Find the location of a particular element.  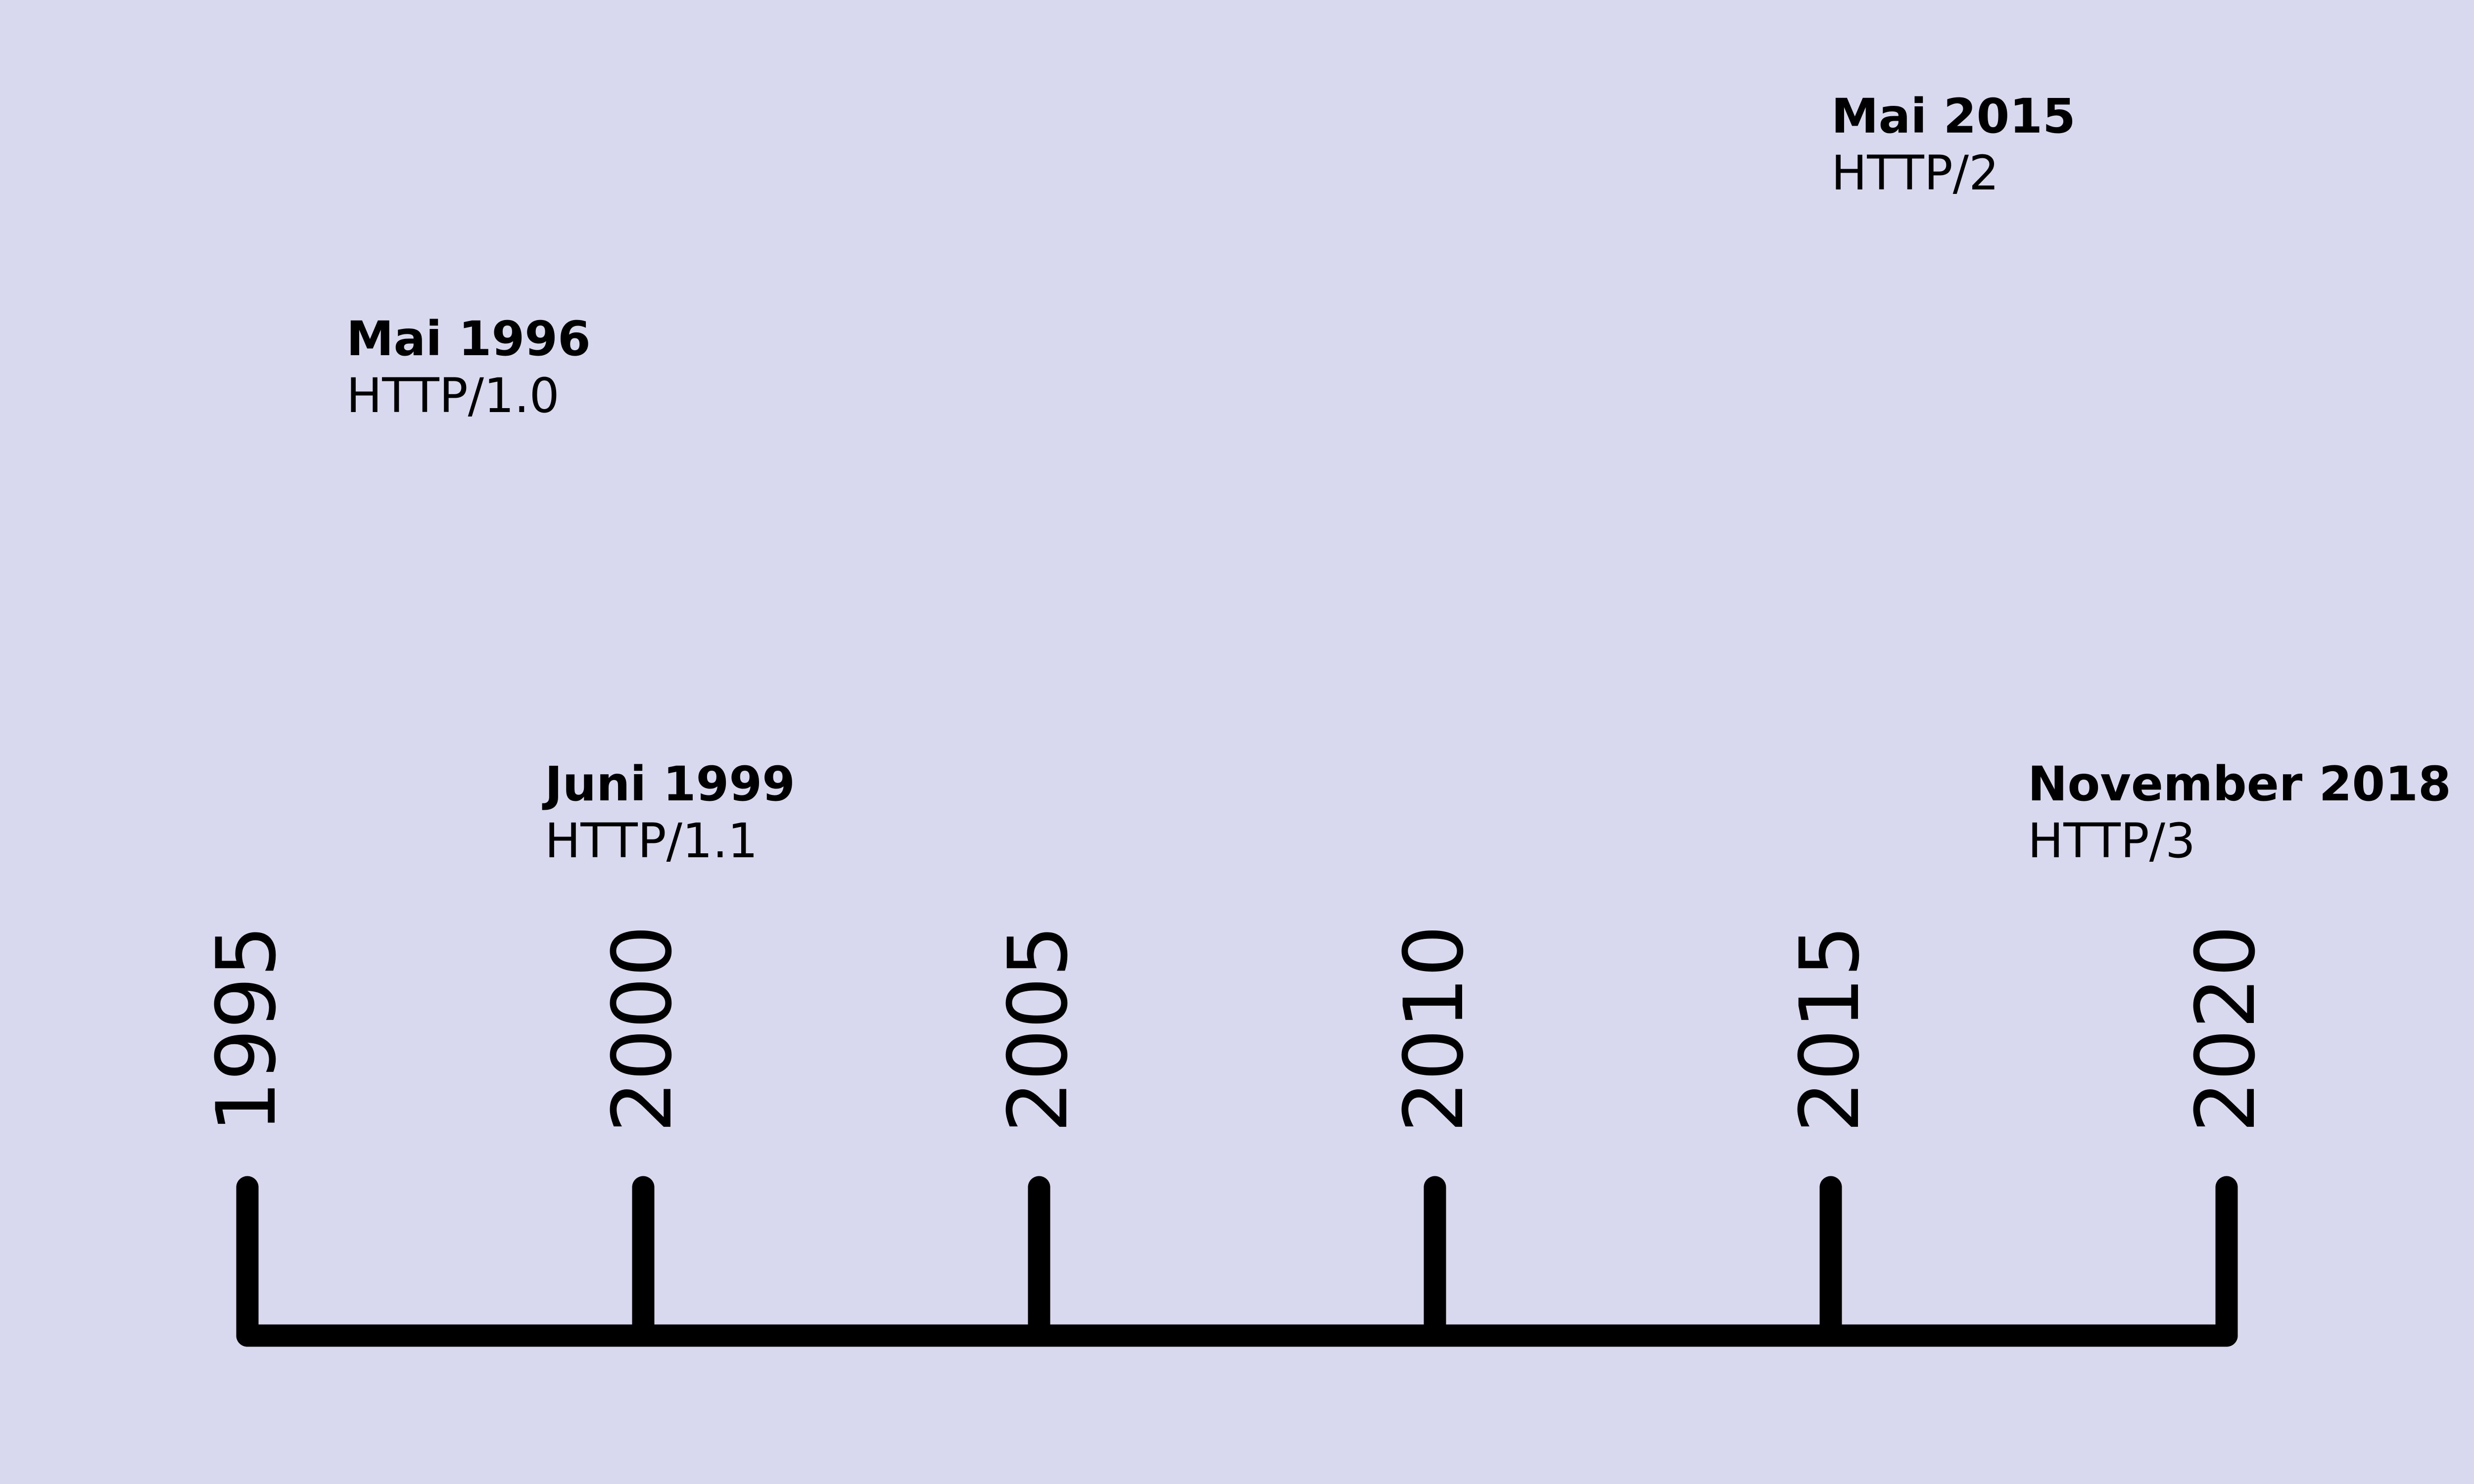

event-http-1-0: Mai 1996 HTTP/1.0 is located at coordinates (469, 367).